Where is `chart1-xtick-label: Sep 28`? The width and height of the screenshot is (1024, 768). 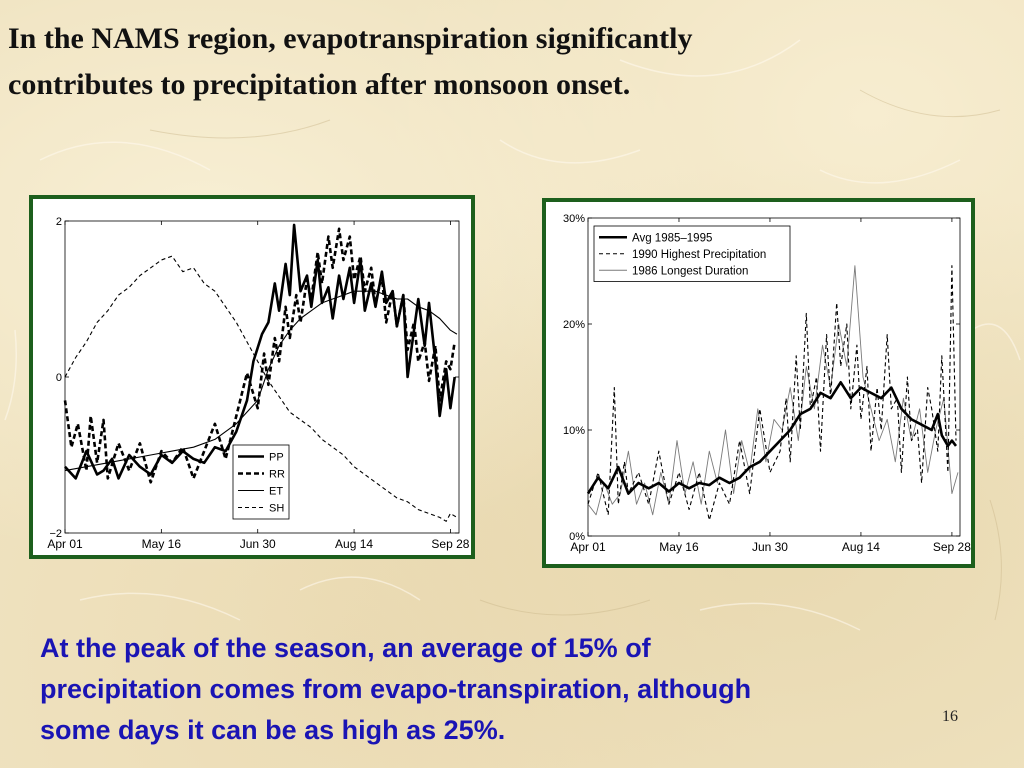 chart1-xtick-label: Sep 28 is located at coordinates (450, 544).